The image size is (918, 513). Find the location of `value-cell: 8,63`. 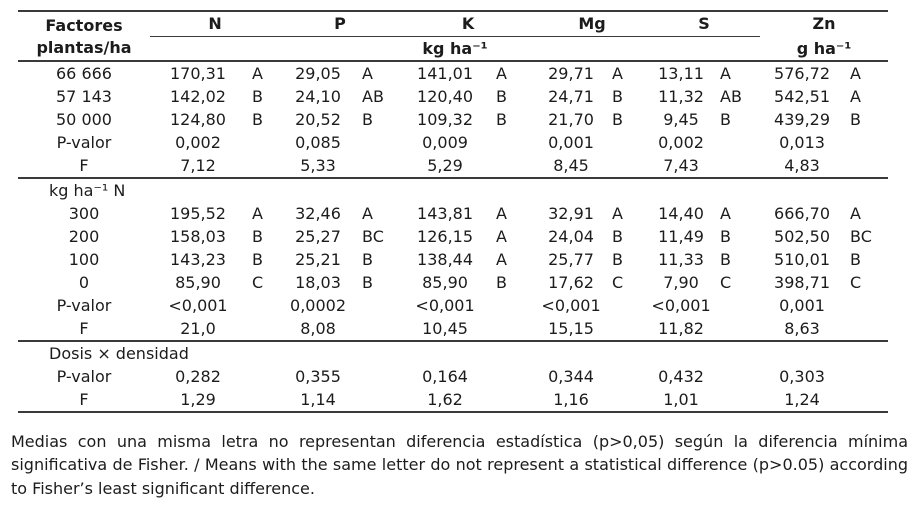

value-cell: 8,63 is located at coordinates (802, 328).